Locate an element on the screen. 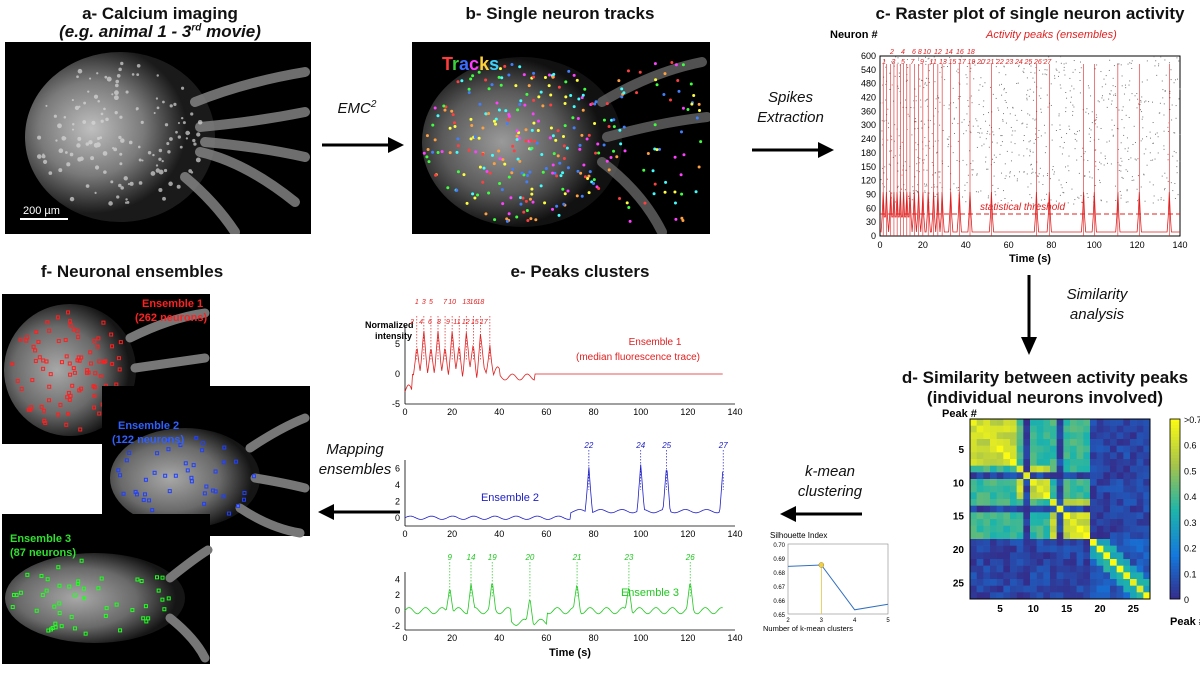 The width and height of the screenshot is (1200, 674). peaks-ytick: 0 is located at coordinates (397, 518).